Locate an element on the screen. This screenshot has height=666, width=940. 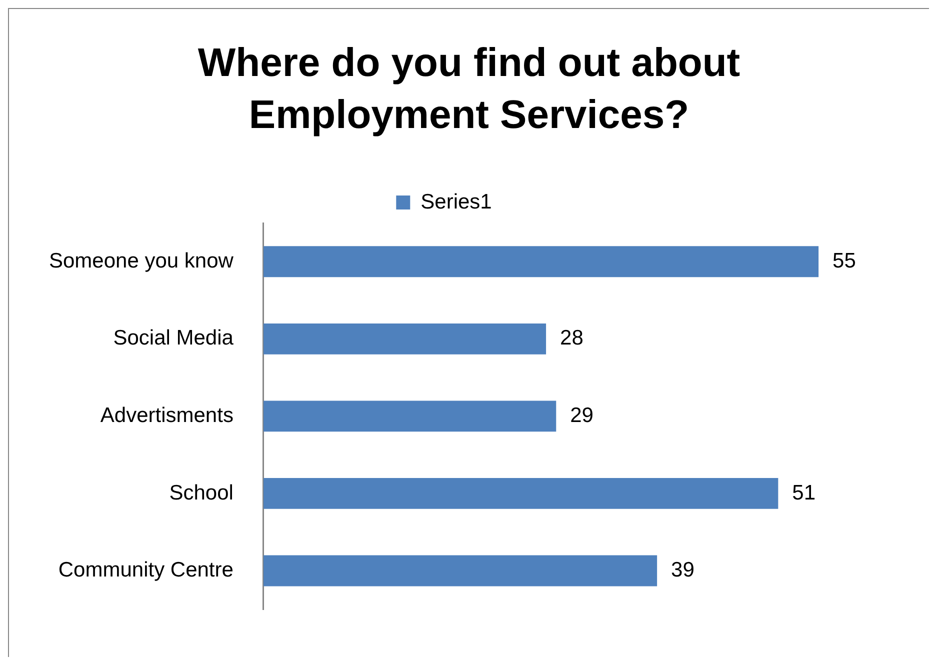
data-label: 39 is located at coordinates (682, 570).